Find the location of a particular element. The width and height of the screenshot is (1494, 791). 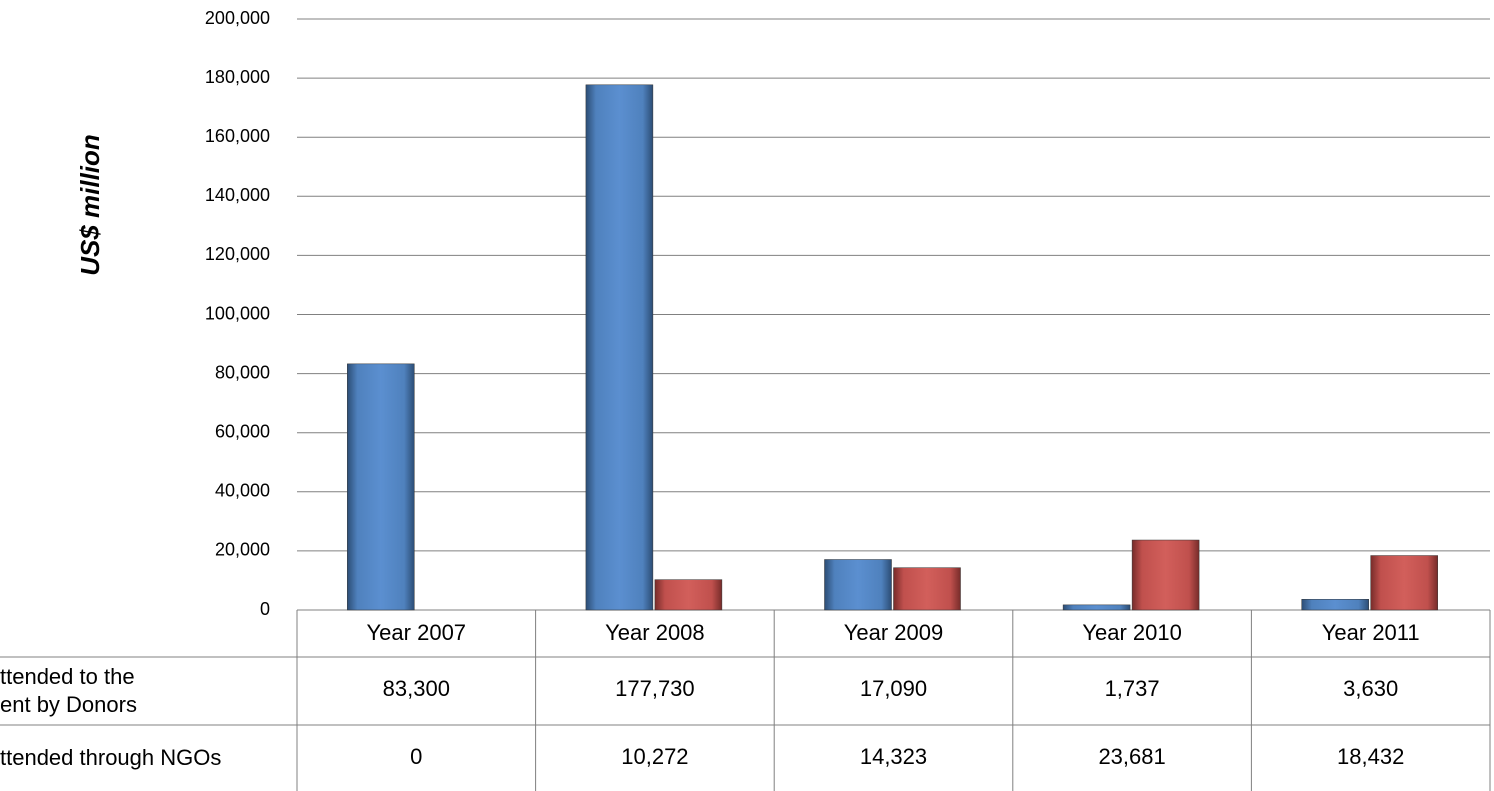

row-header-box: ttended through NGOs is located at coordinates (111, 757).